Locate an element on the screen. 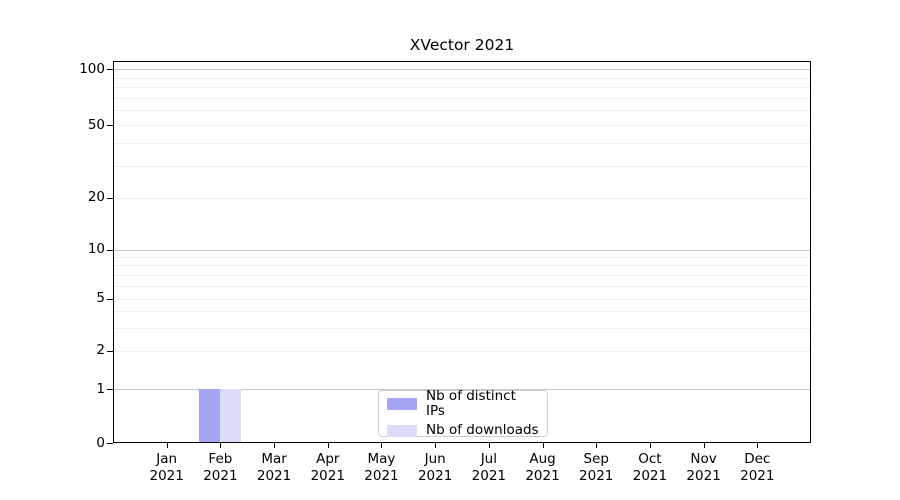 This screenshot has width=900, height=500. y-tick-label: 20 is located at coordinates (96, 197).